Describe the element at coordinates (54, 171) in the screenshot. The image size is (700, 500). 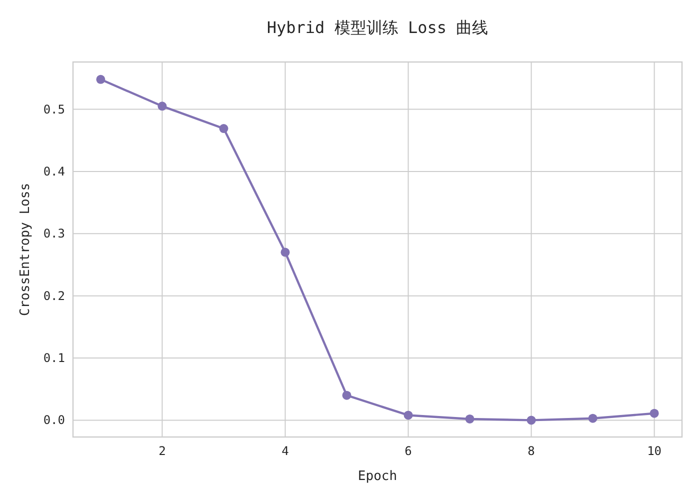
I see `y-tick-label: 0.4` at that location.